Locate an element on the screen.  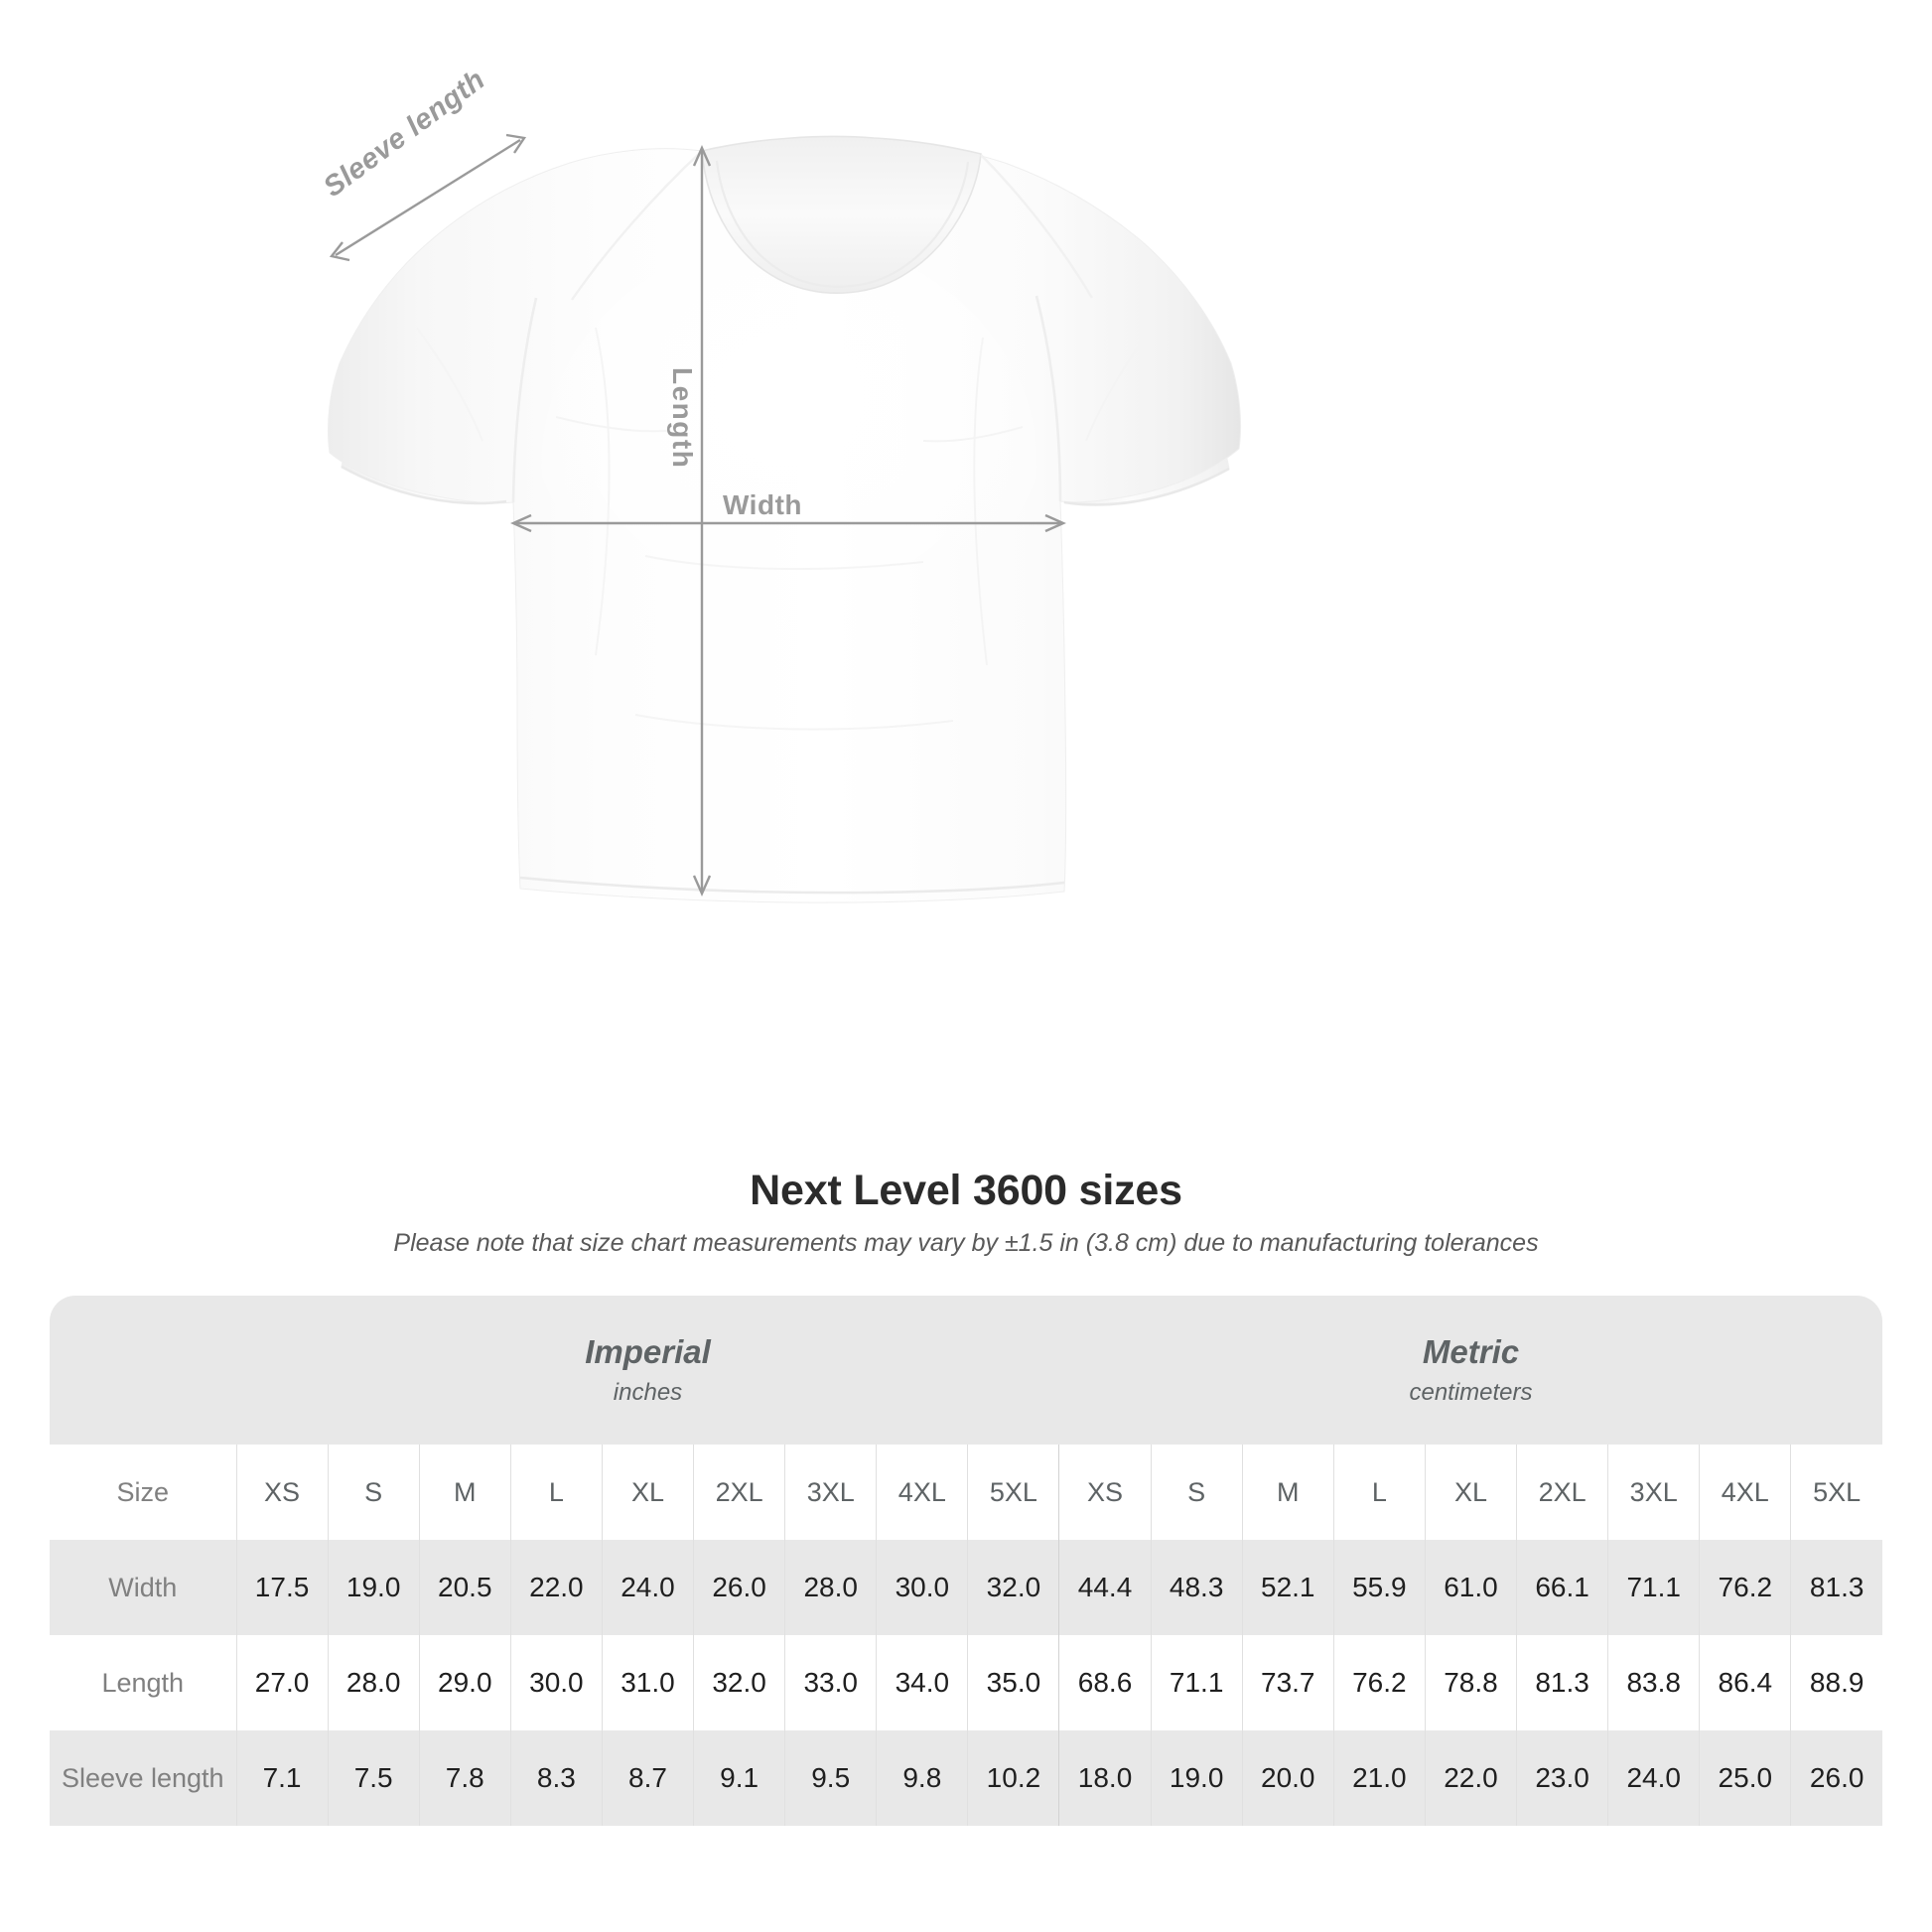
cell-width-metric-l: 55.9 is located at coordinates (1379, 1587).